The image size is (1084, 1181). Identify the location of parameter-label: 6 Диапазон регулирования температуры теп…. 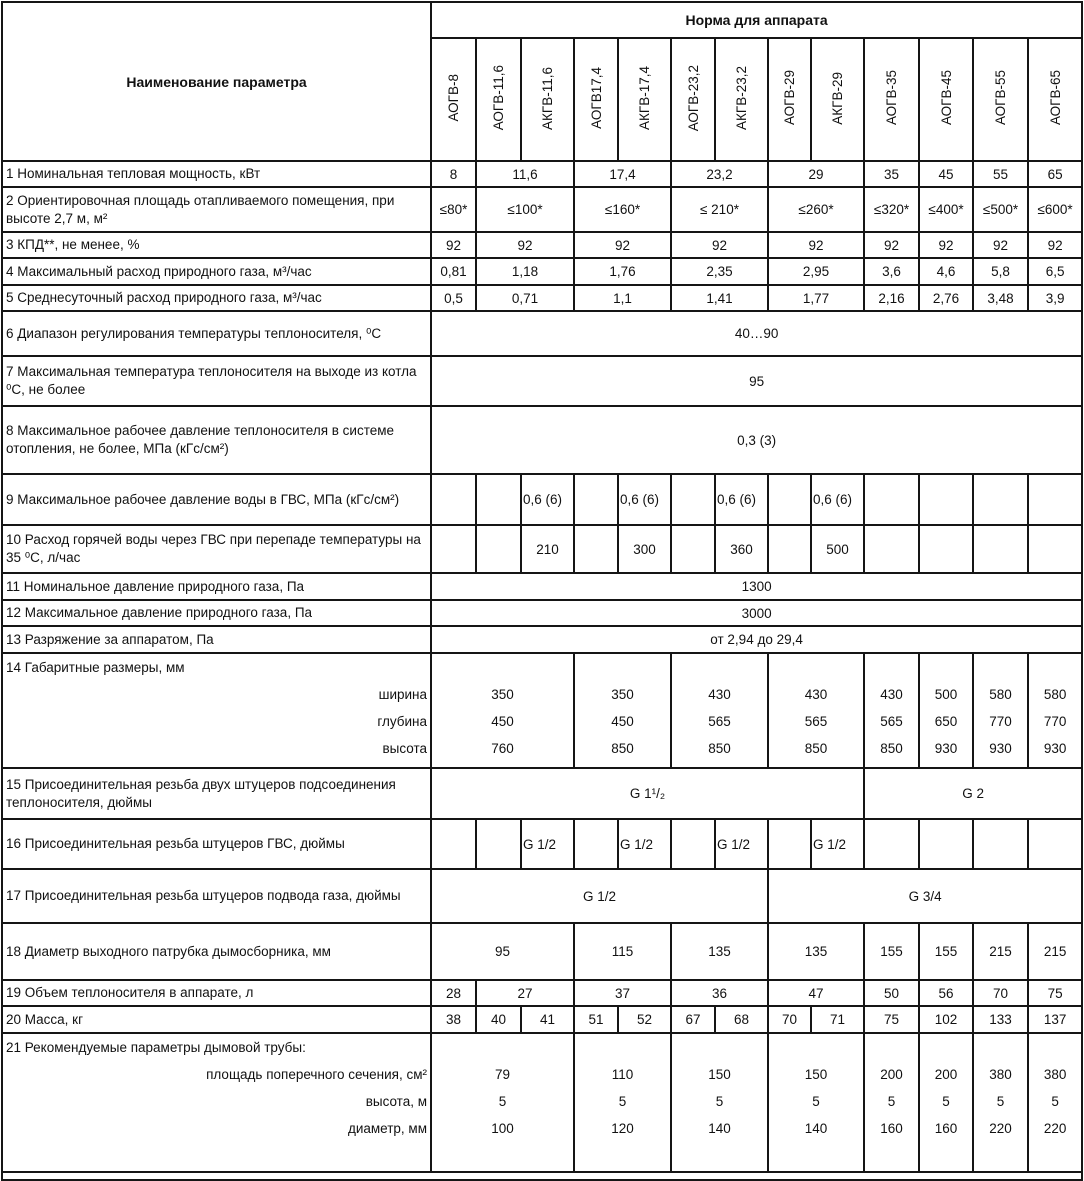
(216, 333).